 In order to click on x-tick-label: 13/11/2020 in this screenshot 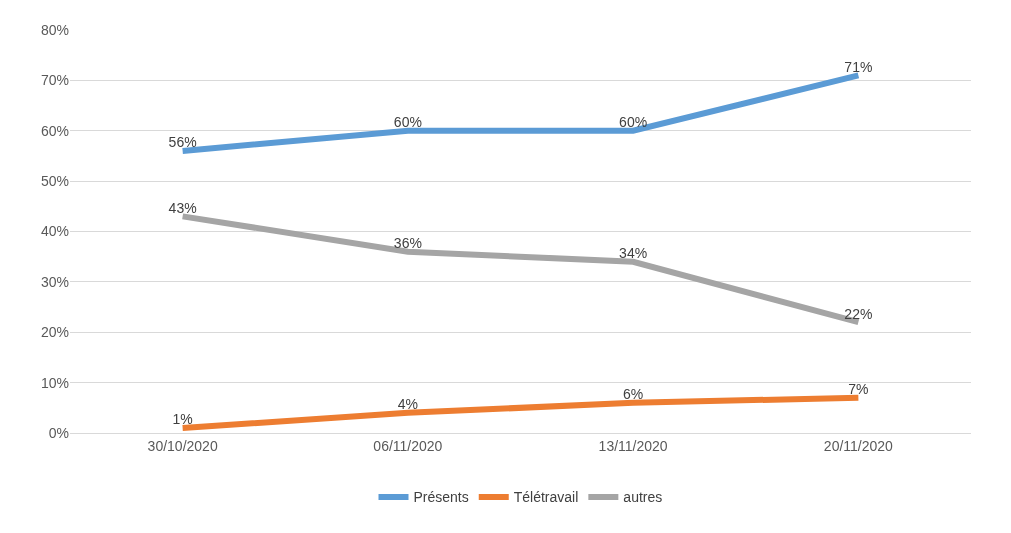, I will do `click(633, 445)`.